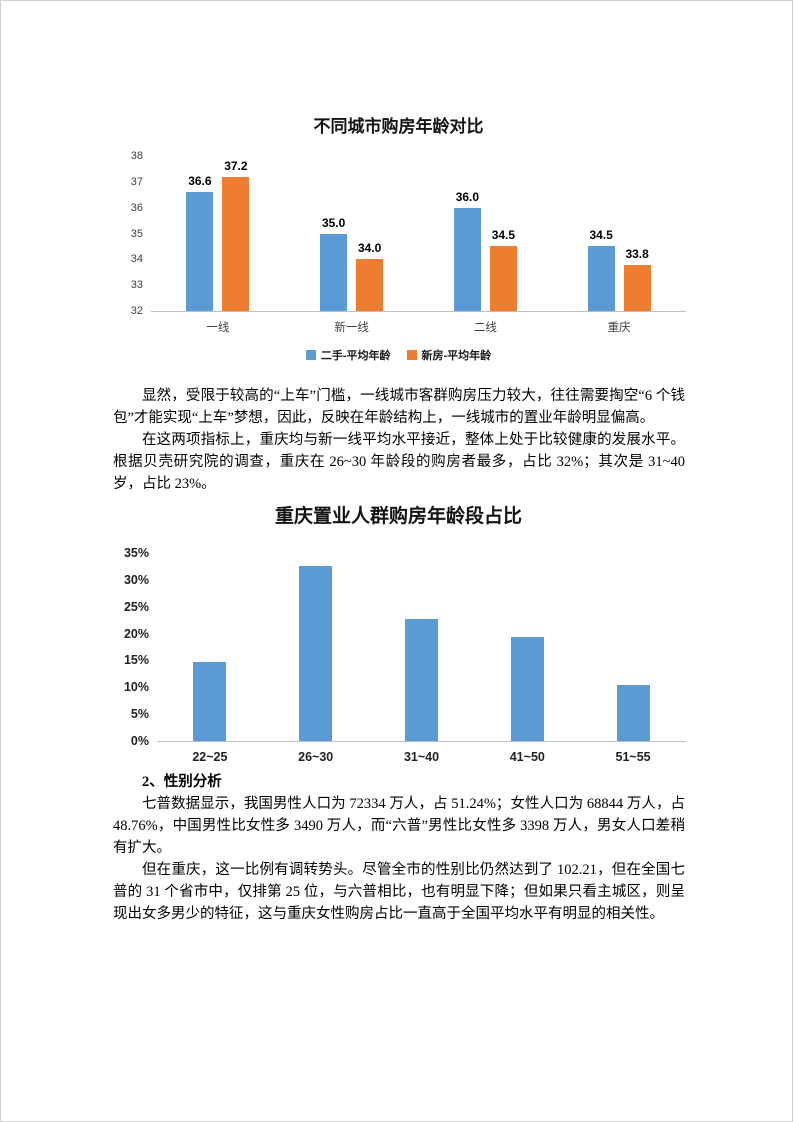 This screenshot has height=1122, width=793. Describe the element at coordinates (421, 757) in the screenshot. I see `x-axis-label: 31~40` at that location.